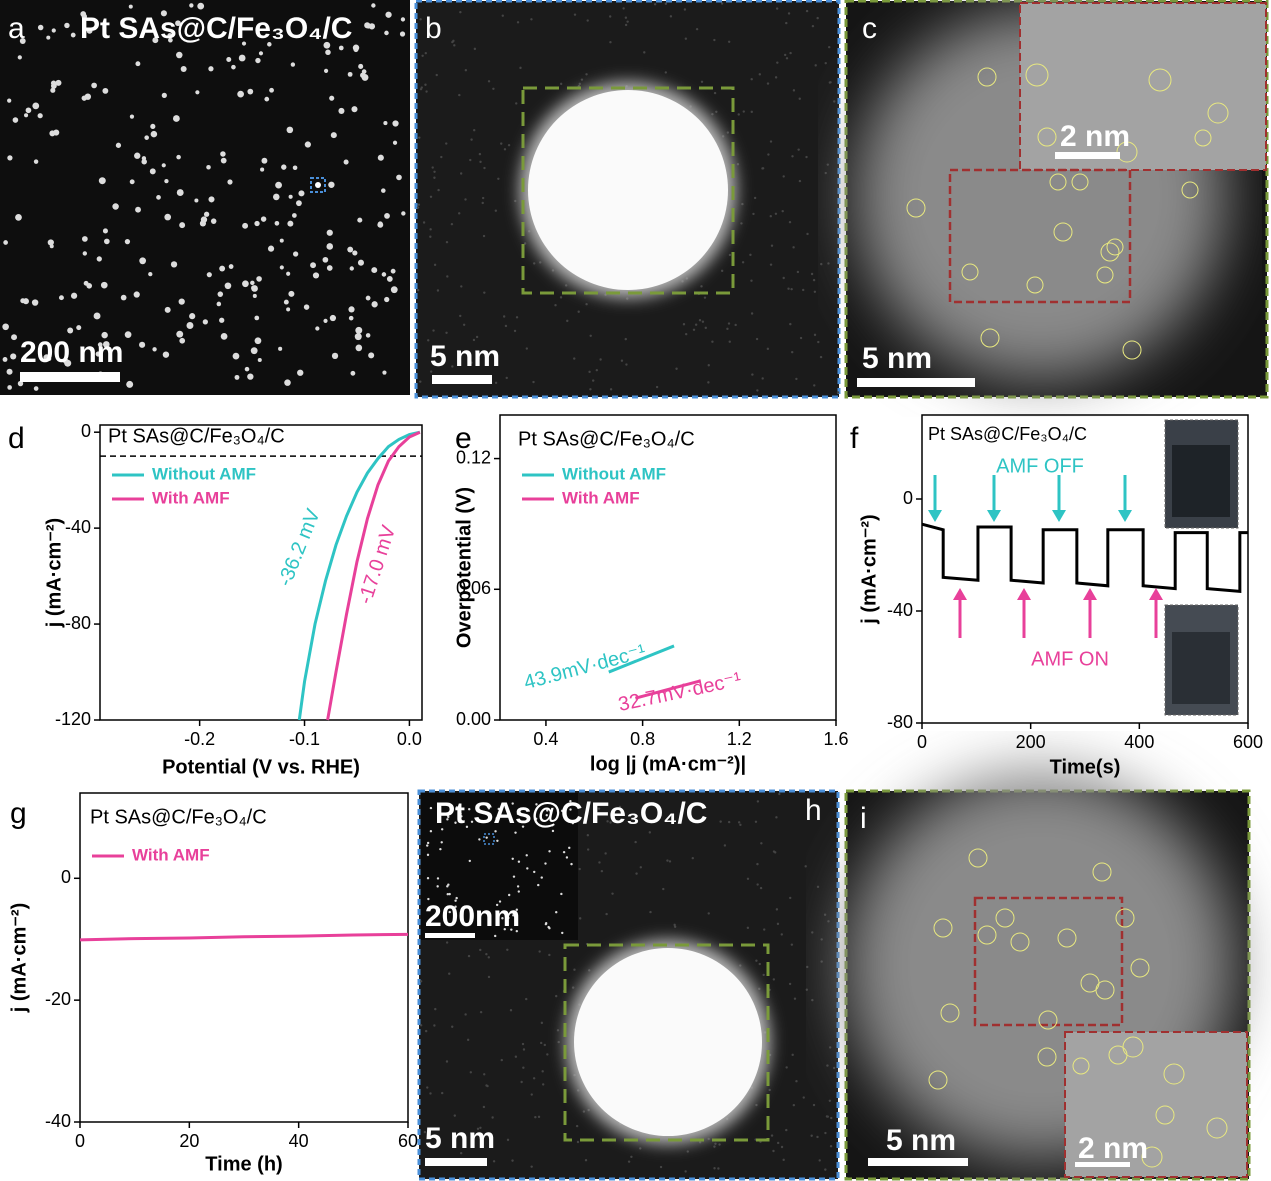 This screenshot has width=1271, height=1181. I want to click on scale-bar, so click(918, 1162).